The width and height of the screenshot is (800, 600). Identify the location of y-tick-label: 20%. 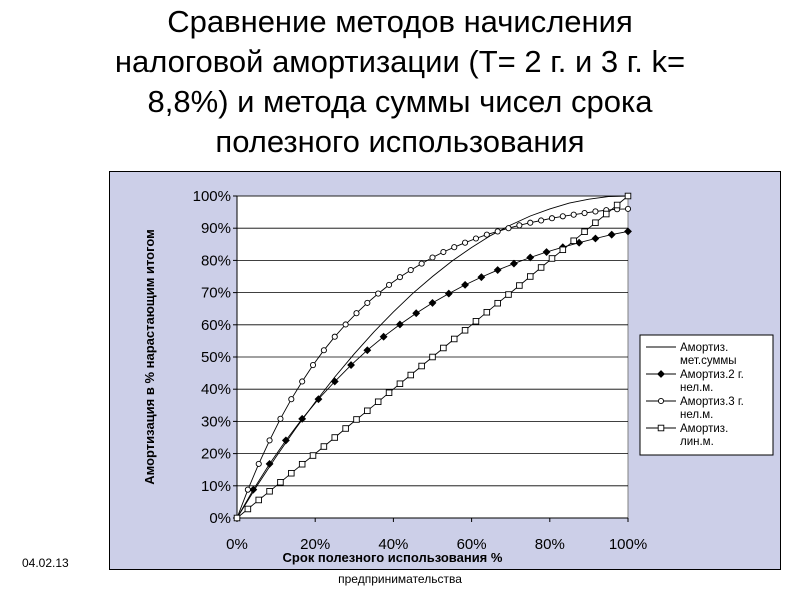
(216, 454).